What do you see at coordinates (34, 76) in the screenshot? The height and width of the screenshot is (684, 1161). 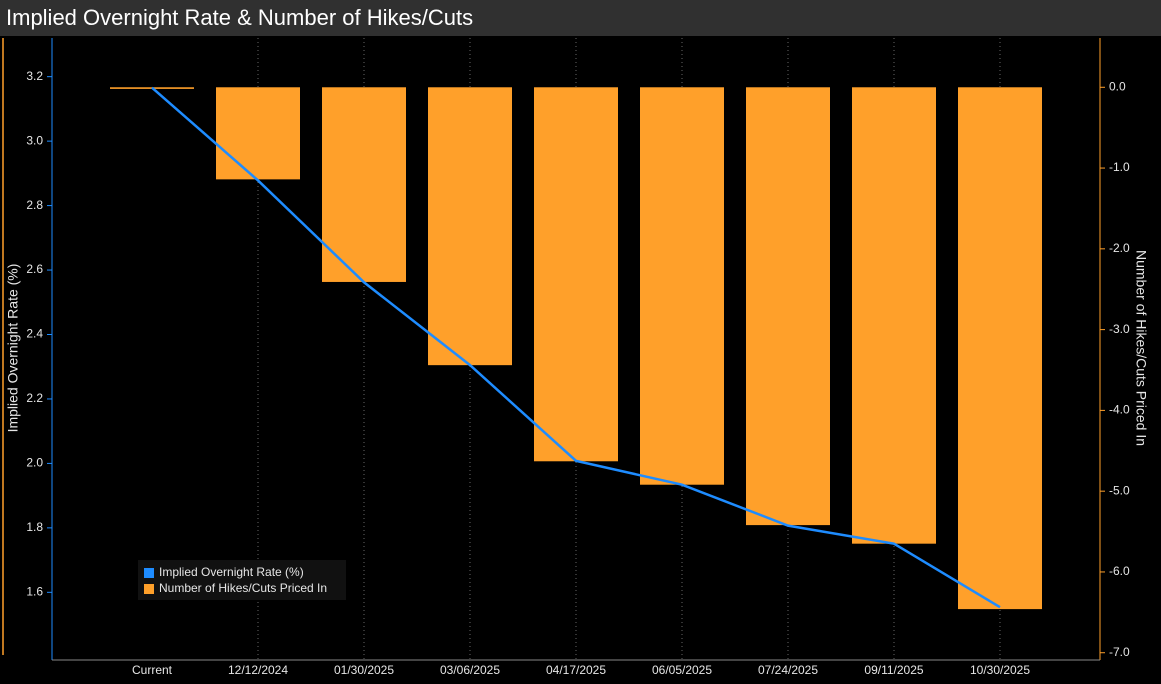 I see `y-tick-label: 3.2` at bounding box center [34, 76].